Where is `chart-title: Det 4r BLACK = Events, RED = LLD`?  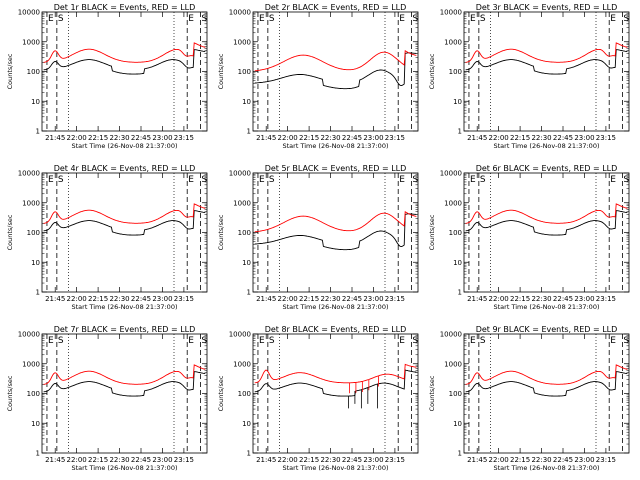
chart-title: Det 4r BLACK = Events, RED = LLD is located at coordinates (125, 168).